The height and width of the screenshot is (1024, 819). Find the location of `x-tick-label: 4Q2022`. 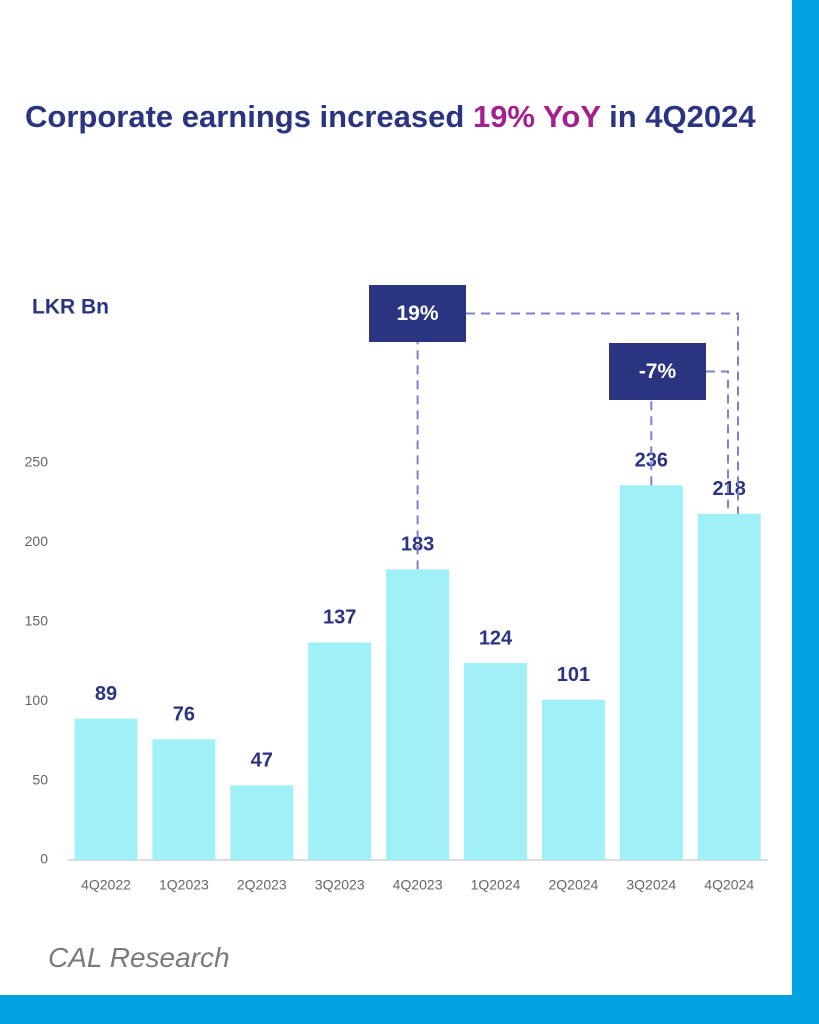

x-tick-label: 4Q2022 is located at coordinates (106, 885).